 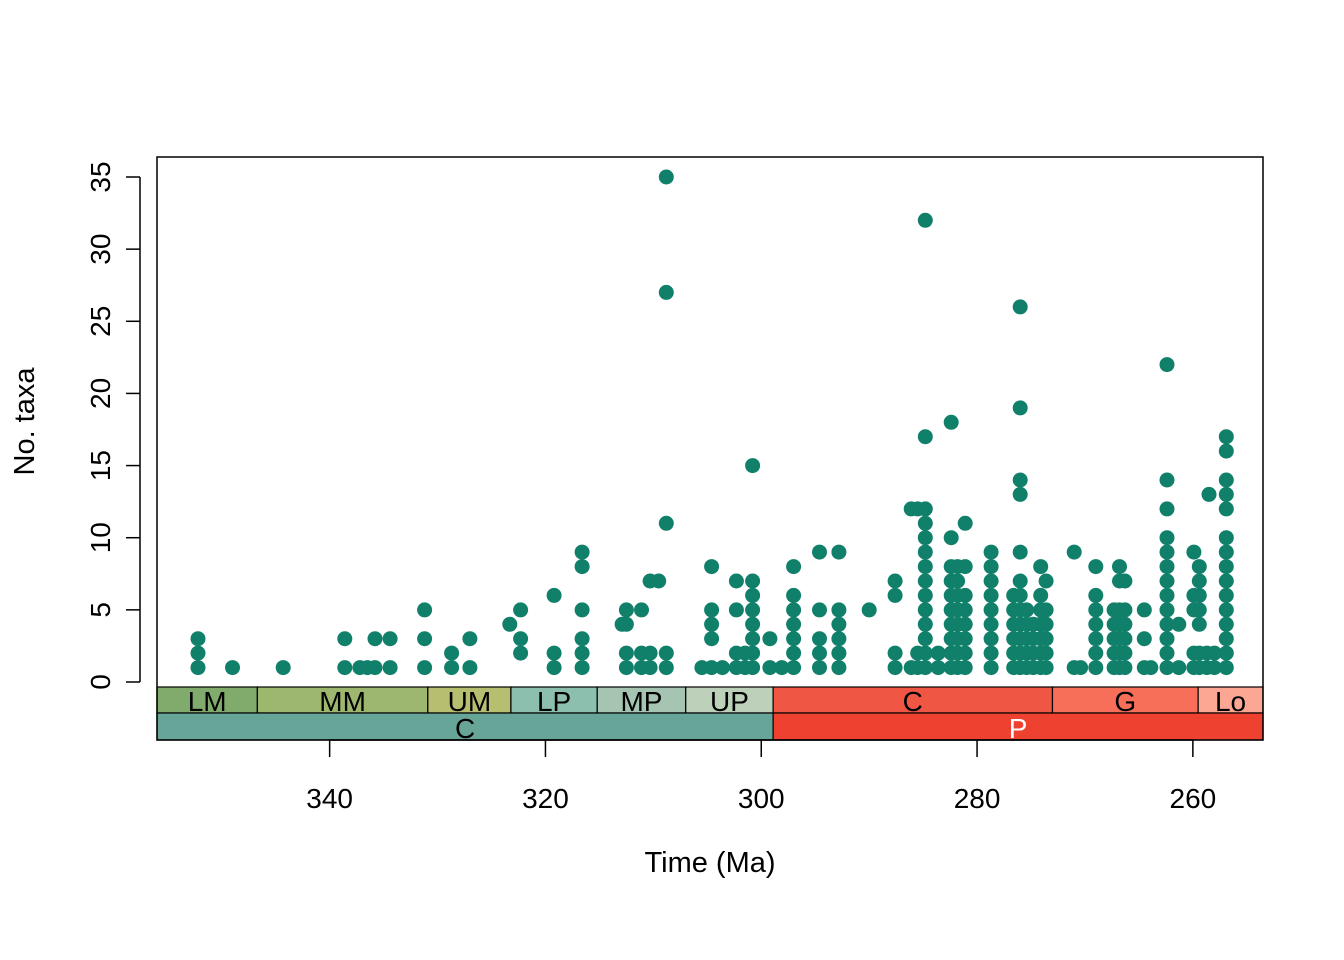 I want to click on timescale-label: G, so click(x=1125, y=701).